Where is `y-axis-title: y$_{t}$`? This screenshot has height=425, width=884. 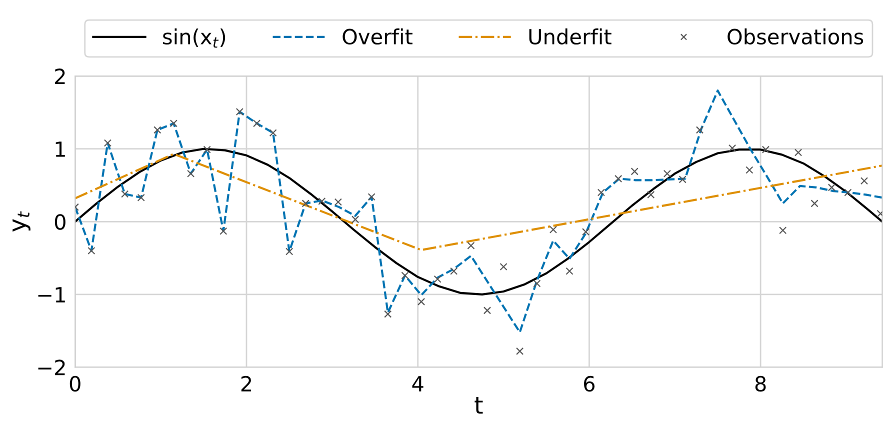 y-axis-title: y$_{t}$ is located at coordinates (21, 221).